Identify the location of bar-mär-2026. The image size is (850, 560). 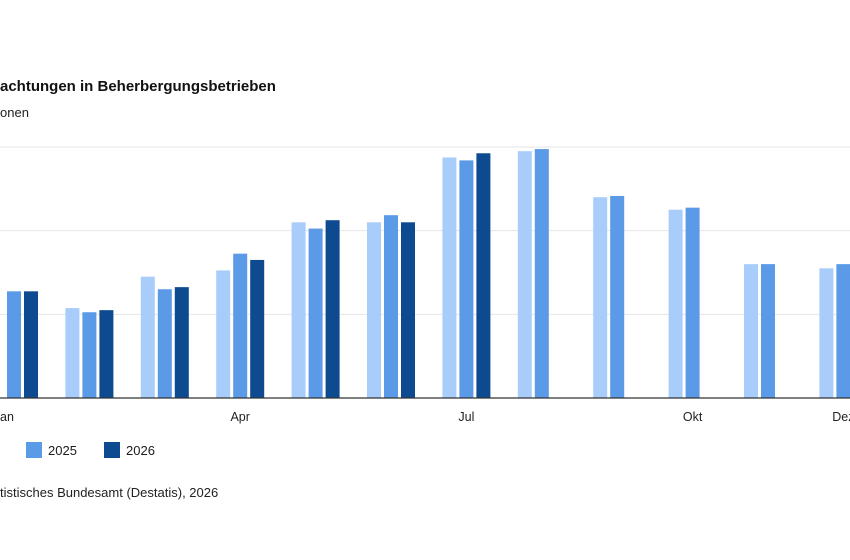
(181, 342).